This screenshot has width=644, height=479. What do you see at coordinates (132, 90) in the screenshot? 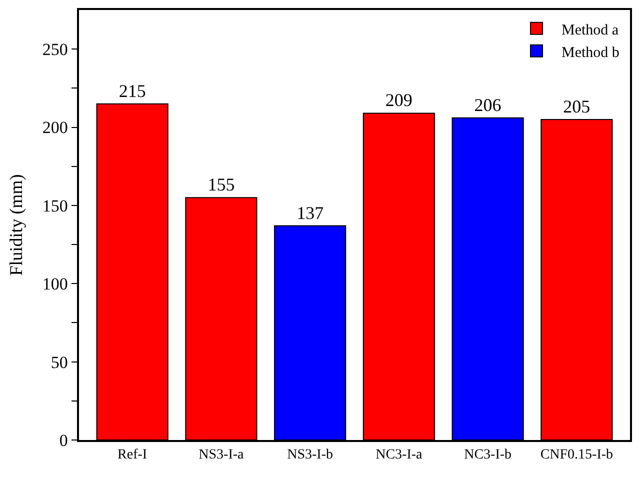
I see `data-label: 215` at bounding box center [132, 90].